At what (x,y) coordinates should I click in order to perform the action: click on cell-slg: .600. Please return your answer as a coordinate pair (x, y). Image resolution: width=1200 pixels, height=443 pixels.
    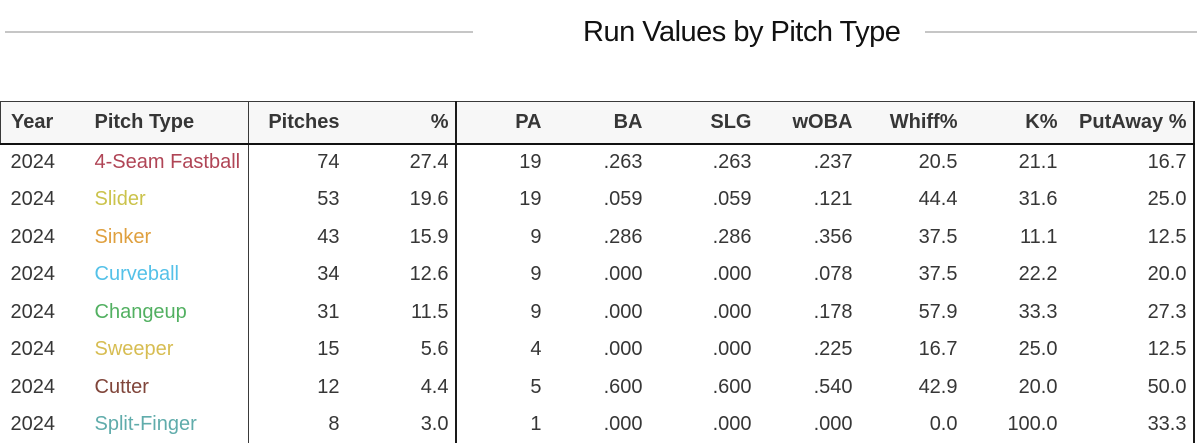
    Looking at the image, I should click on (732, 386).